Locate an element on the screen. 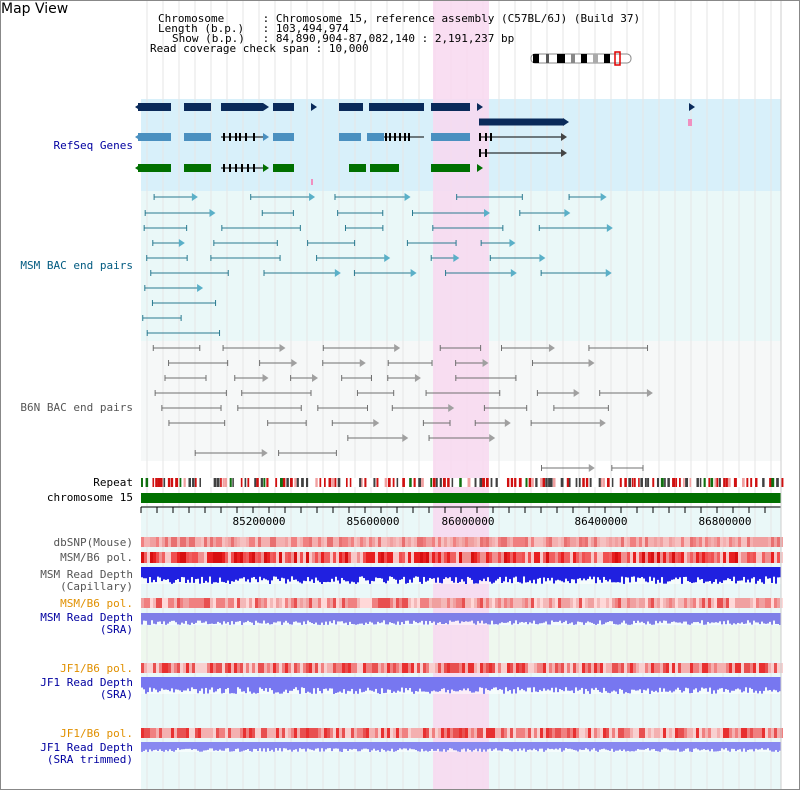 The height and width of the screenshot is (790, 800). track-label-jf1-b6-pol-2: JF1/B6 pol. is located at coordinates (96, 733).